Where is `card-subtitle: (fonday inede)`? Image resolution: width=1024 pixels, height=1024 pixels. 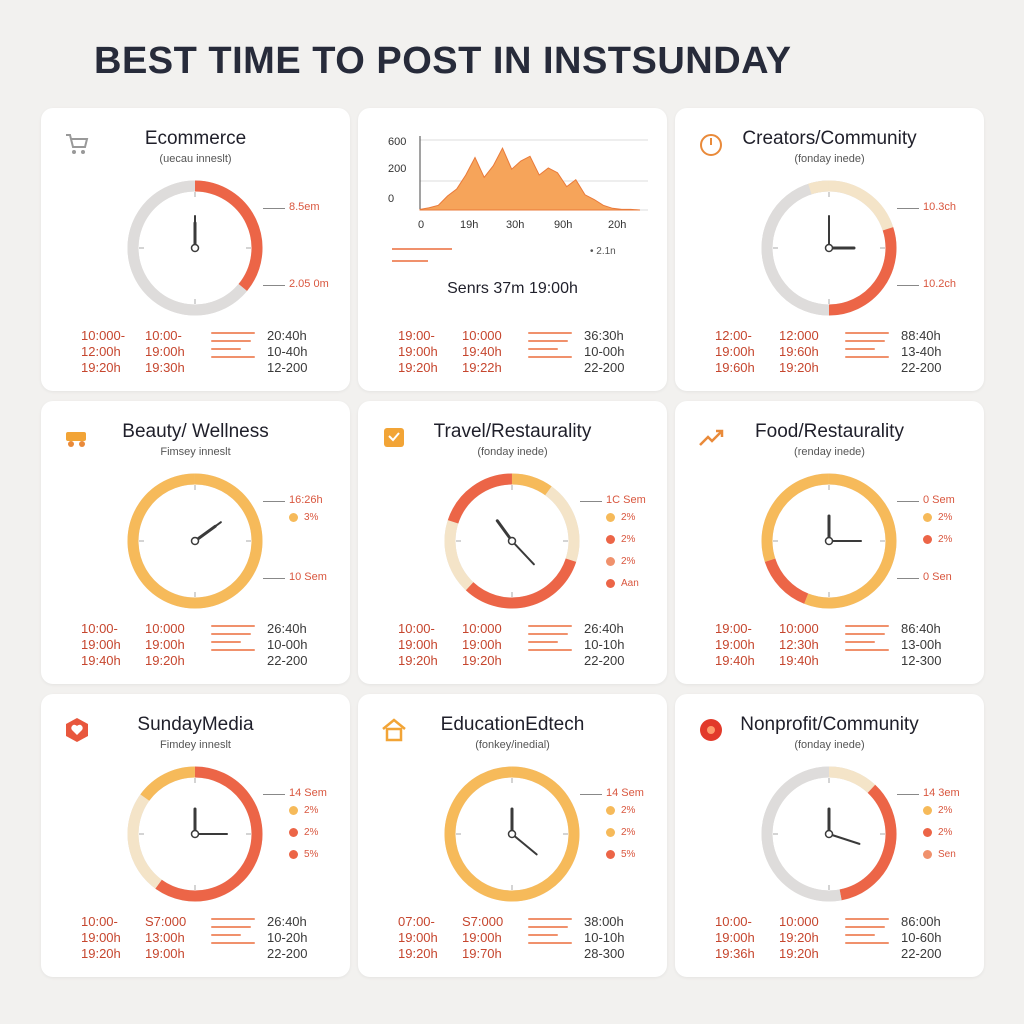
card-subtitle: (fonday inede) is located at coordinates (829, 159).